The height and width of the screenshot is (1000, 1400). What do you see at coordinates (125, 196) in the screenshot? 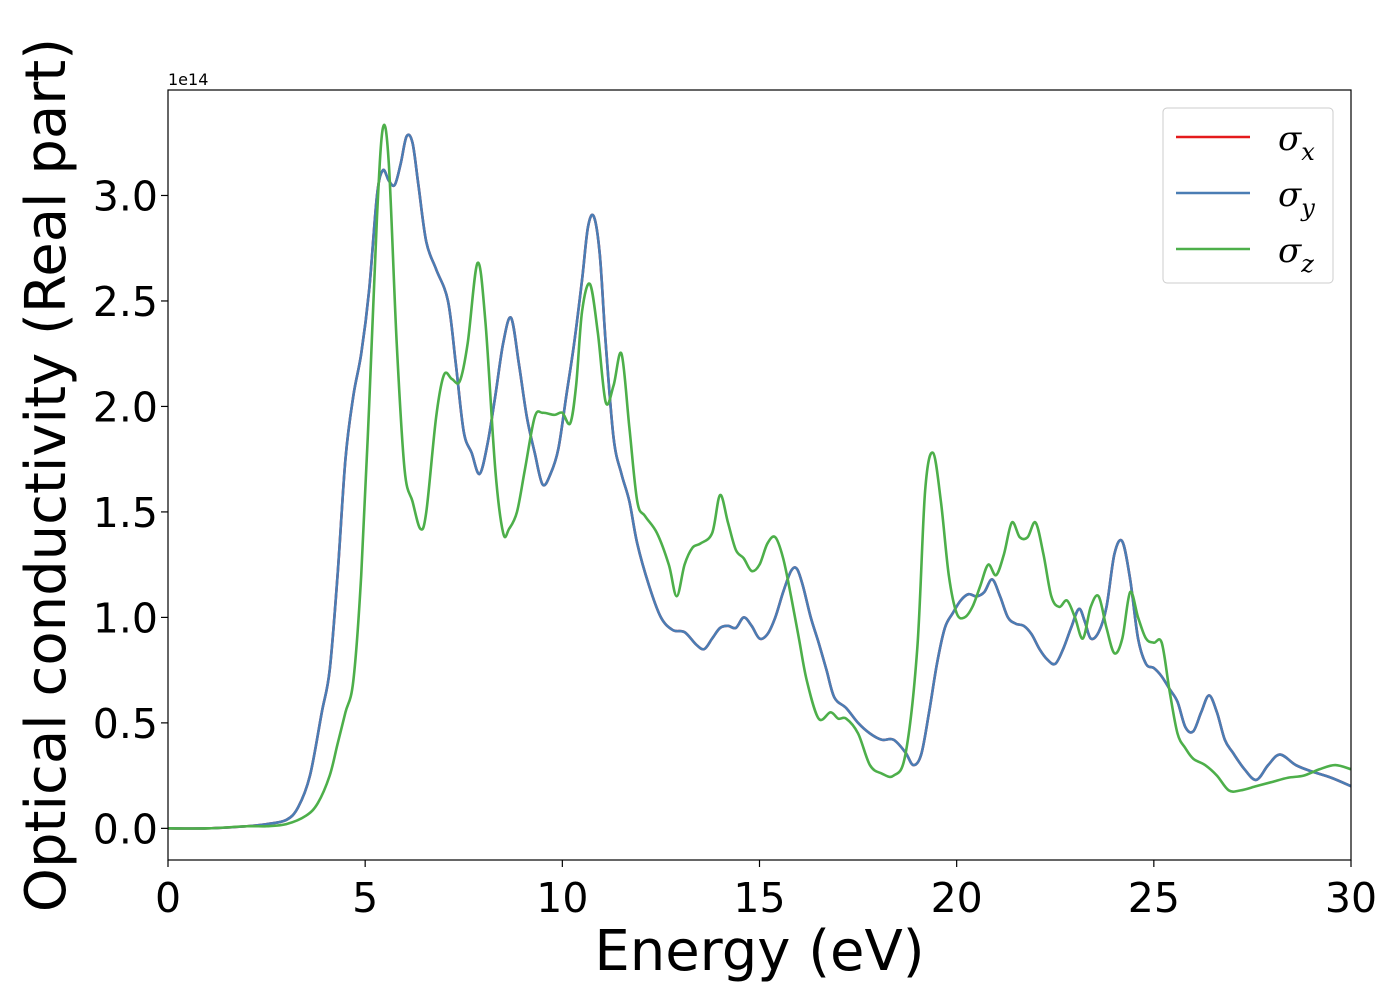
I see `y-tick-label: 3.0` at bounding box center [125, 196].